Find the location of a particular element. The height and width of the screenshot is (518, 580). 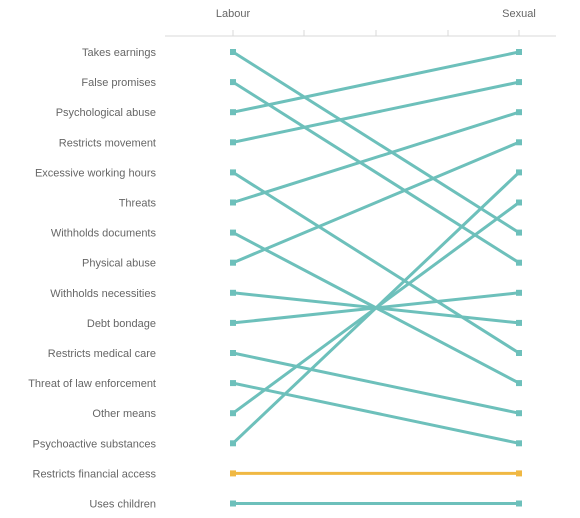

category-label-psychological-abuse: Psychological abuse is located at coordinates (106, 113).